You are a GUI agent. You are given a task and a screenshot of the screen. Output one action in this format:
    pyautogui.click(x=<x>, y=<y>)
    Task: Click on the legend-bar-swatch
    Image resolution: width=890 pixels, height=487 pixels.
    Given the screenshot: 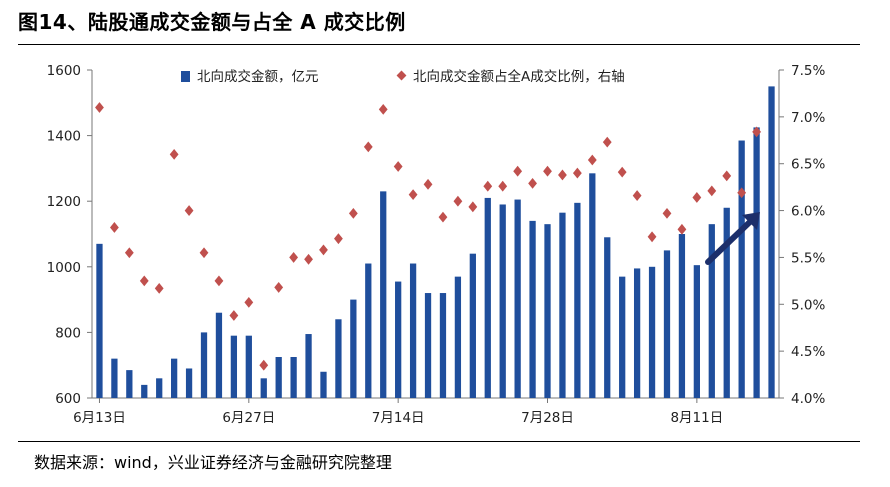 What is the action you would take?
    pyautogui.click(x=185, y=76)
    